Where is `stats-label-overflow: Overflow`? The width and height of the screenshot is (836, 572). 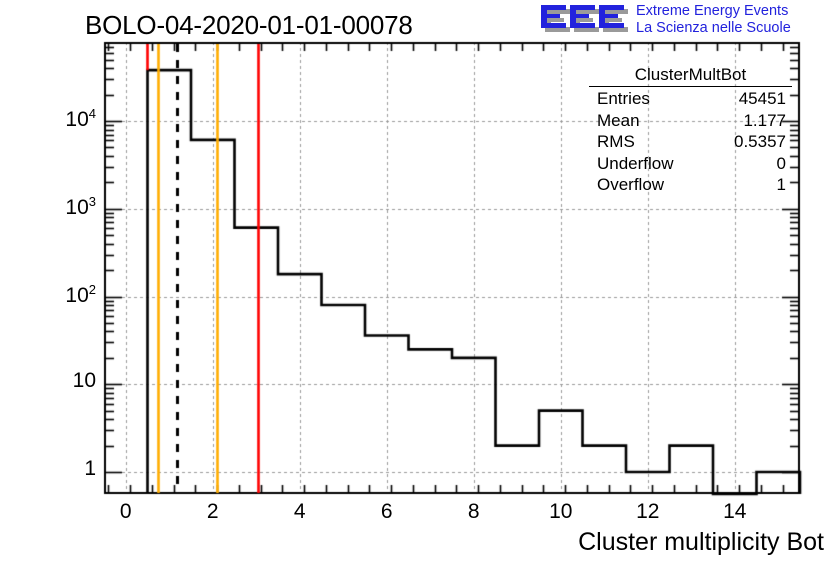 stats-label-overflow: Overflow is located at coordinates (631, 185).